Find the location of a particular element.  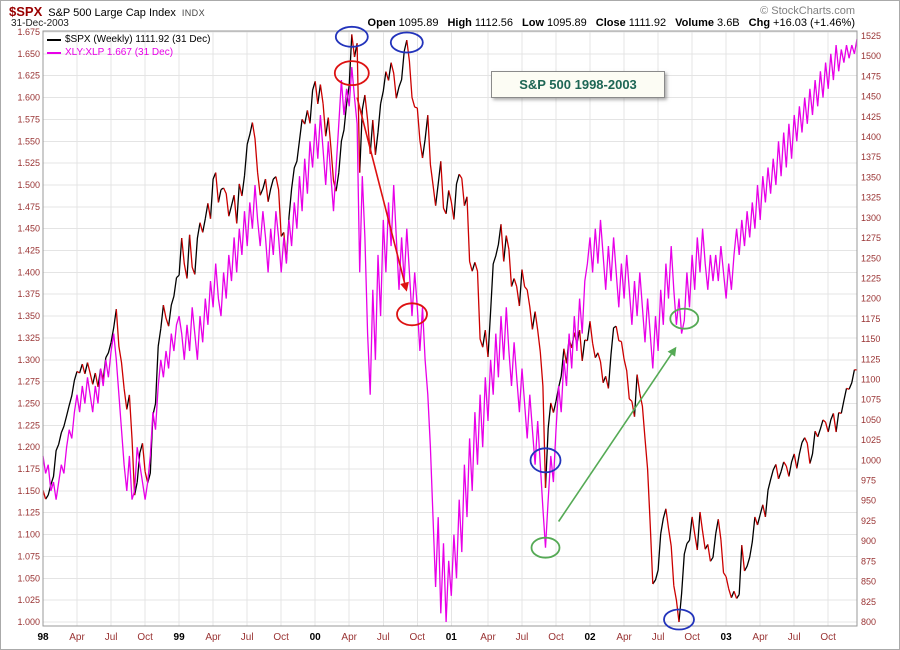

x-axis-tick-label: 01 is located at coordinates (452, 637).